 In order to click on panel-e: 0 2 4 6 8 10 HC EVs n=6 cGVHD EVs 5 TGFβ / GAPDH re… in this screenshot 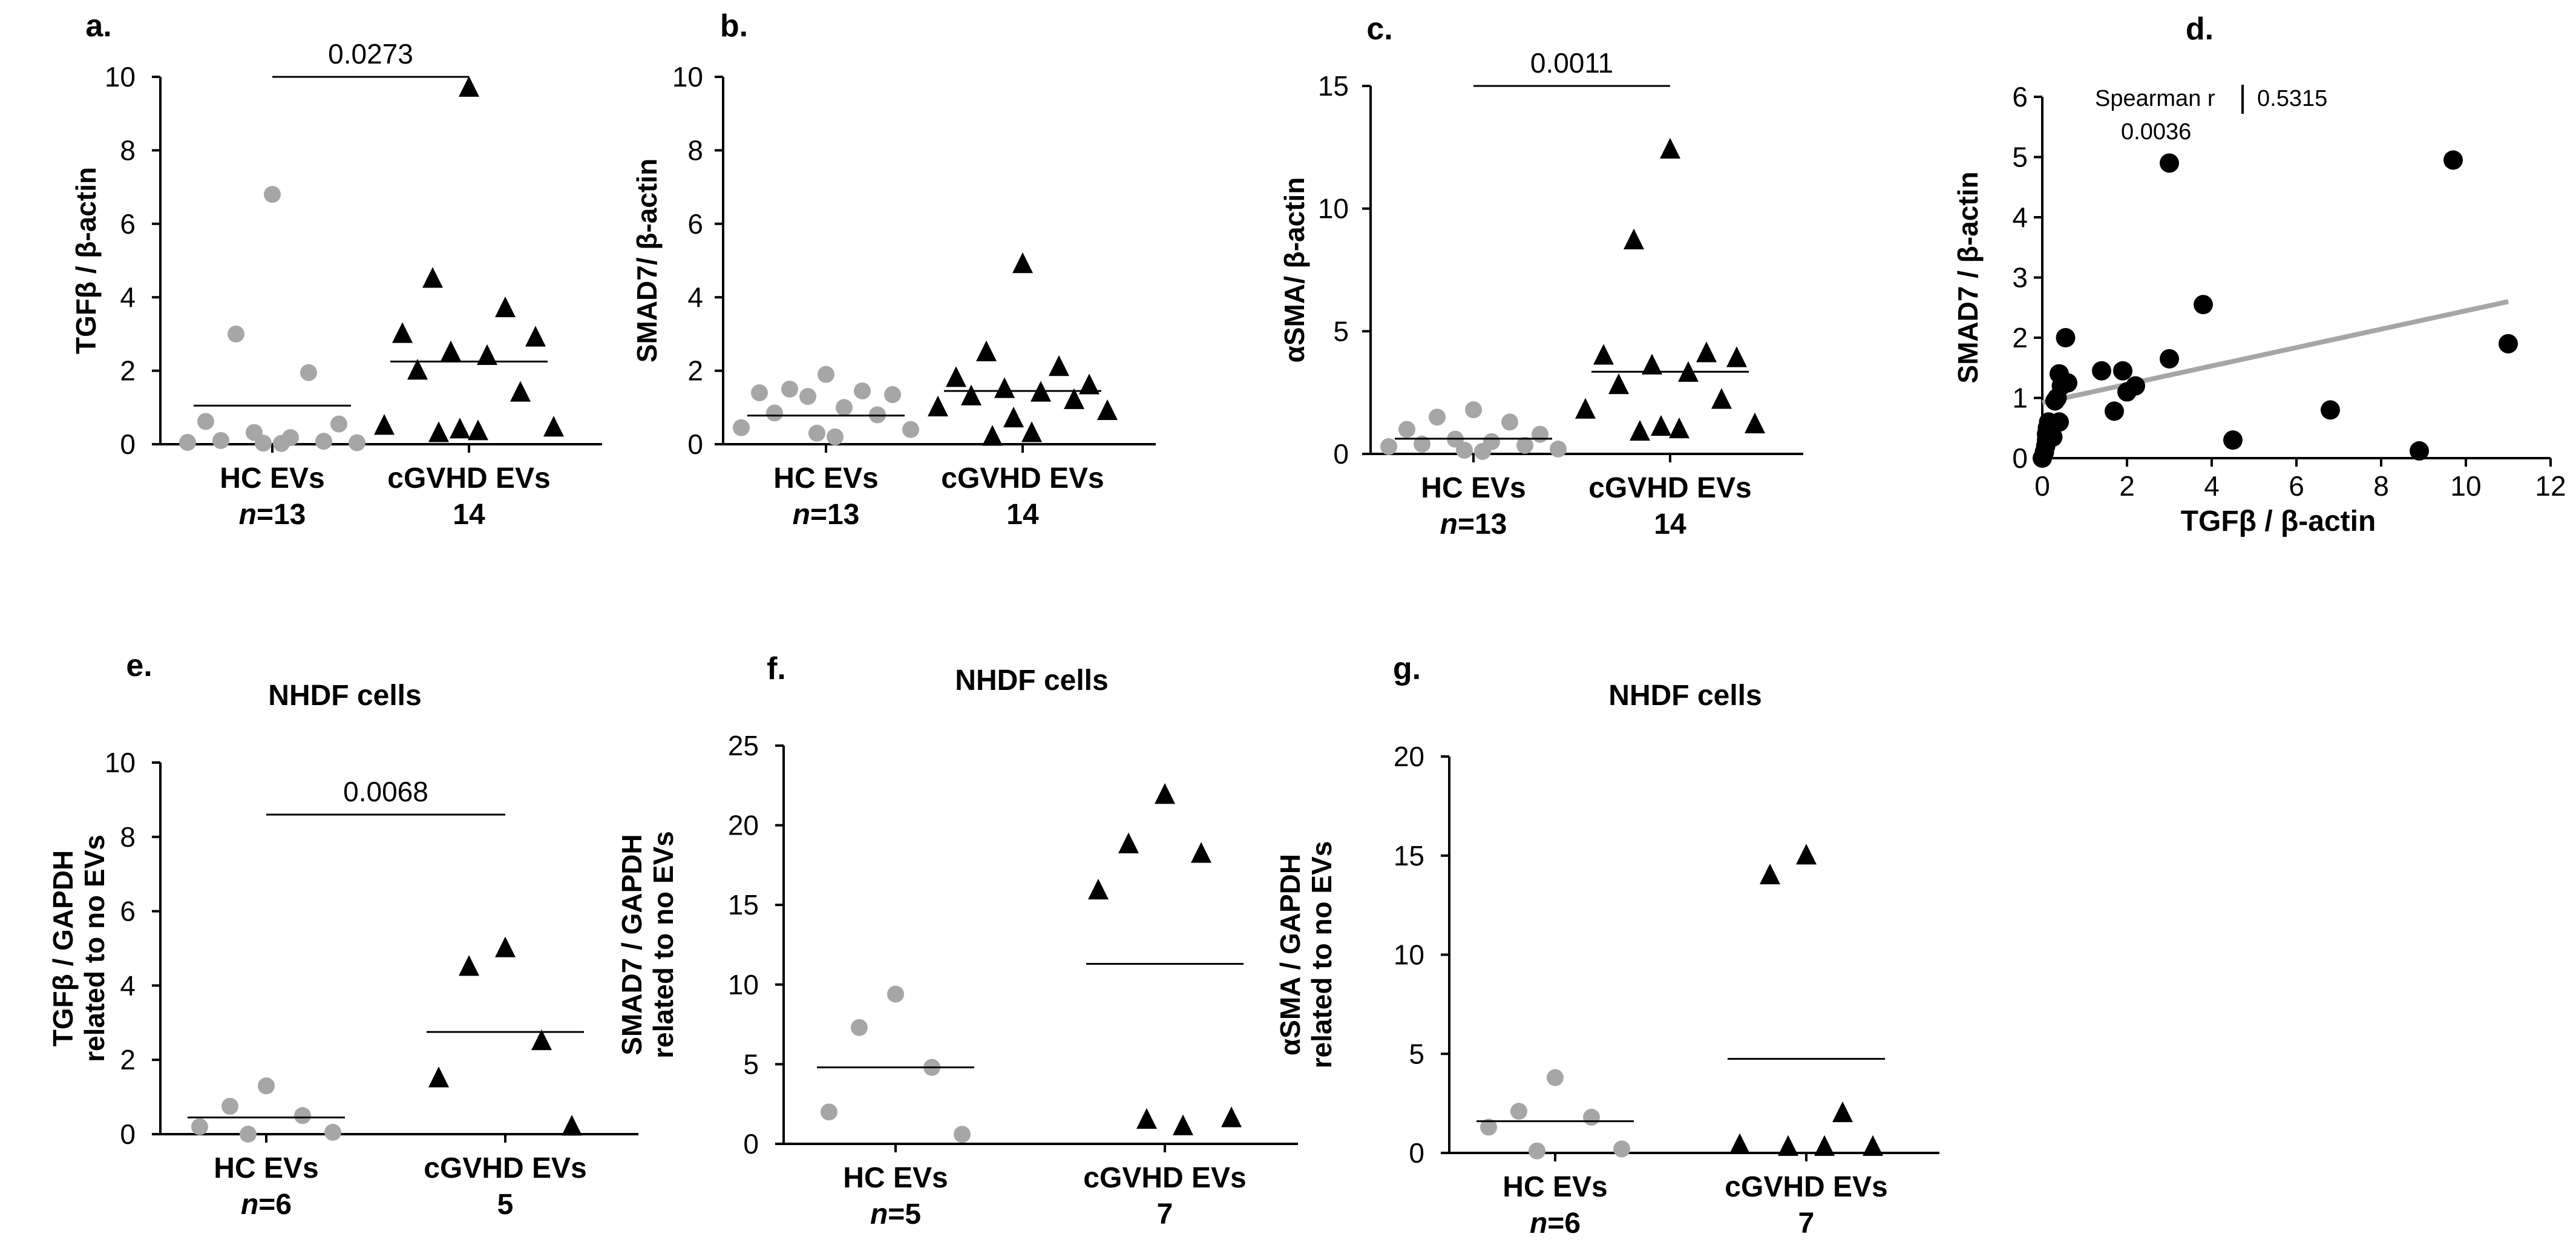, I will do `click(342, 934)`.